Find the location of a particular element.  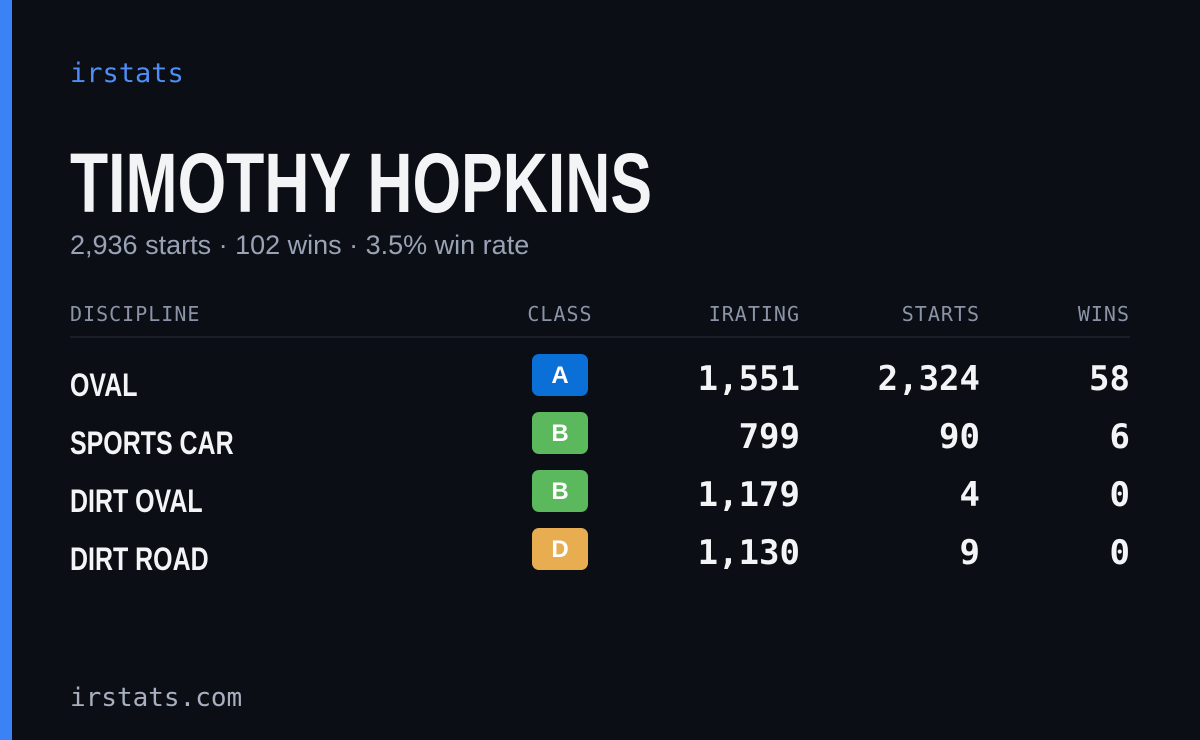

column-header: IRATING is located at coordinates (754, 314).